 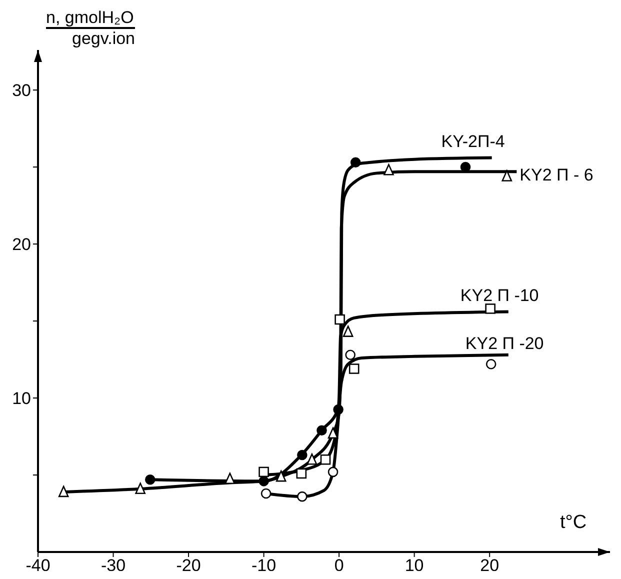 I want to click on series-label: KY2 П -10, so click(x=499, y=295).